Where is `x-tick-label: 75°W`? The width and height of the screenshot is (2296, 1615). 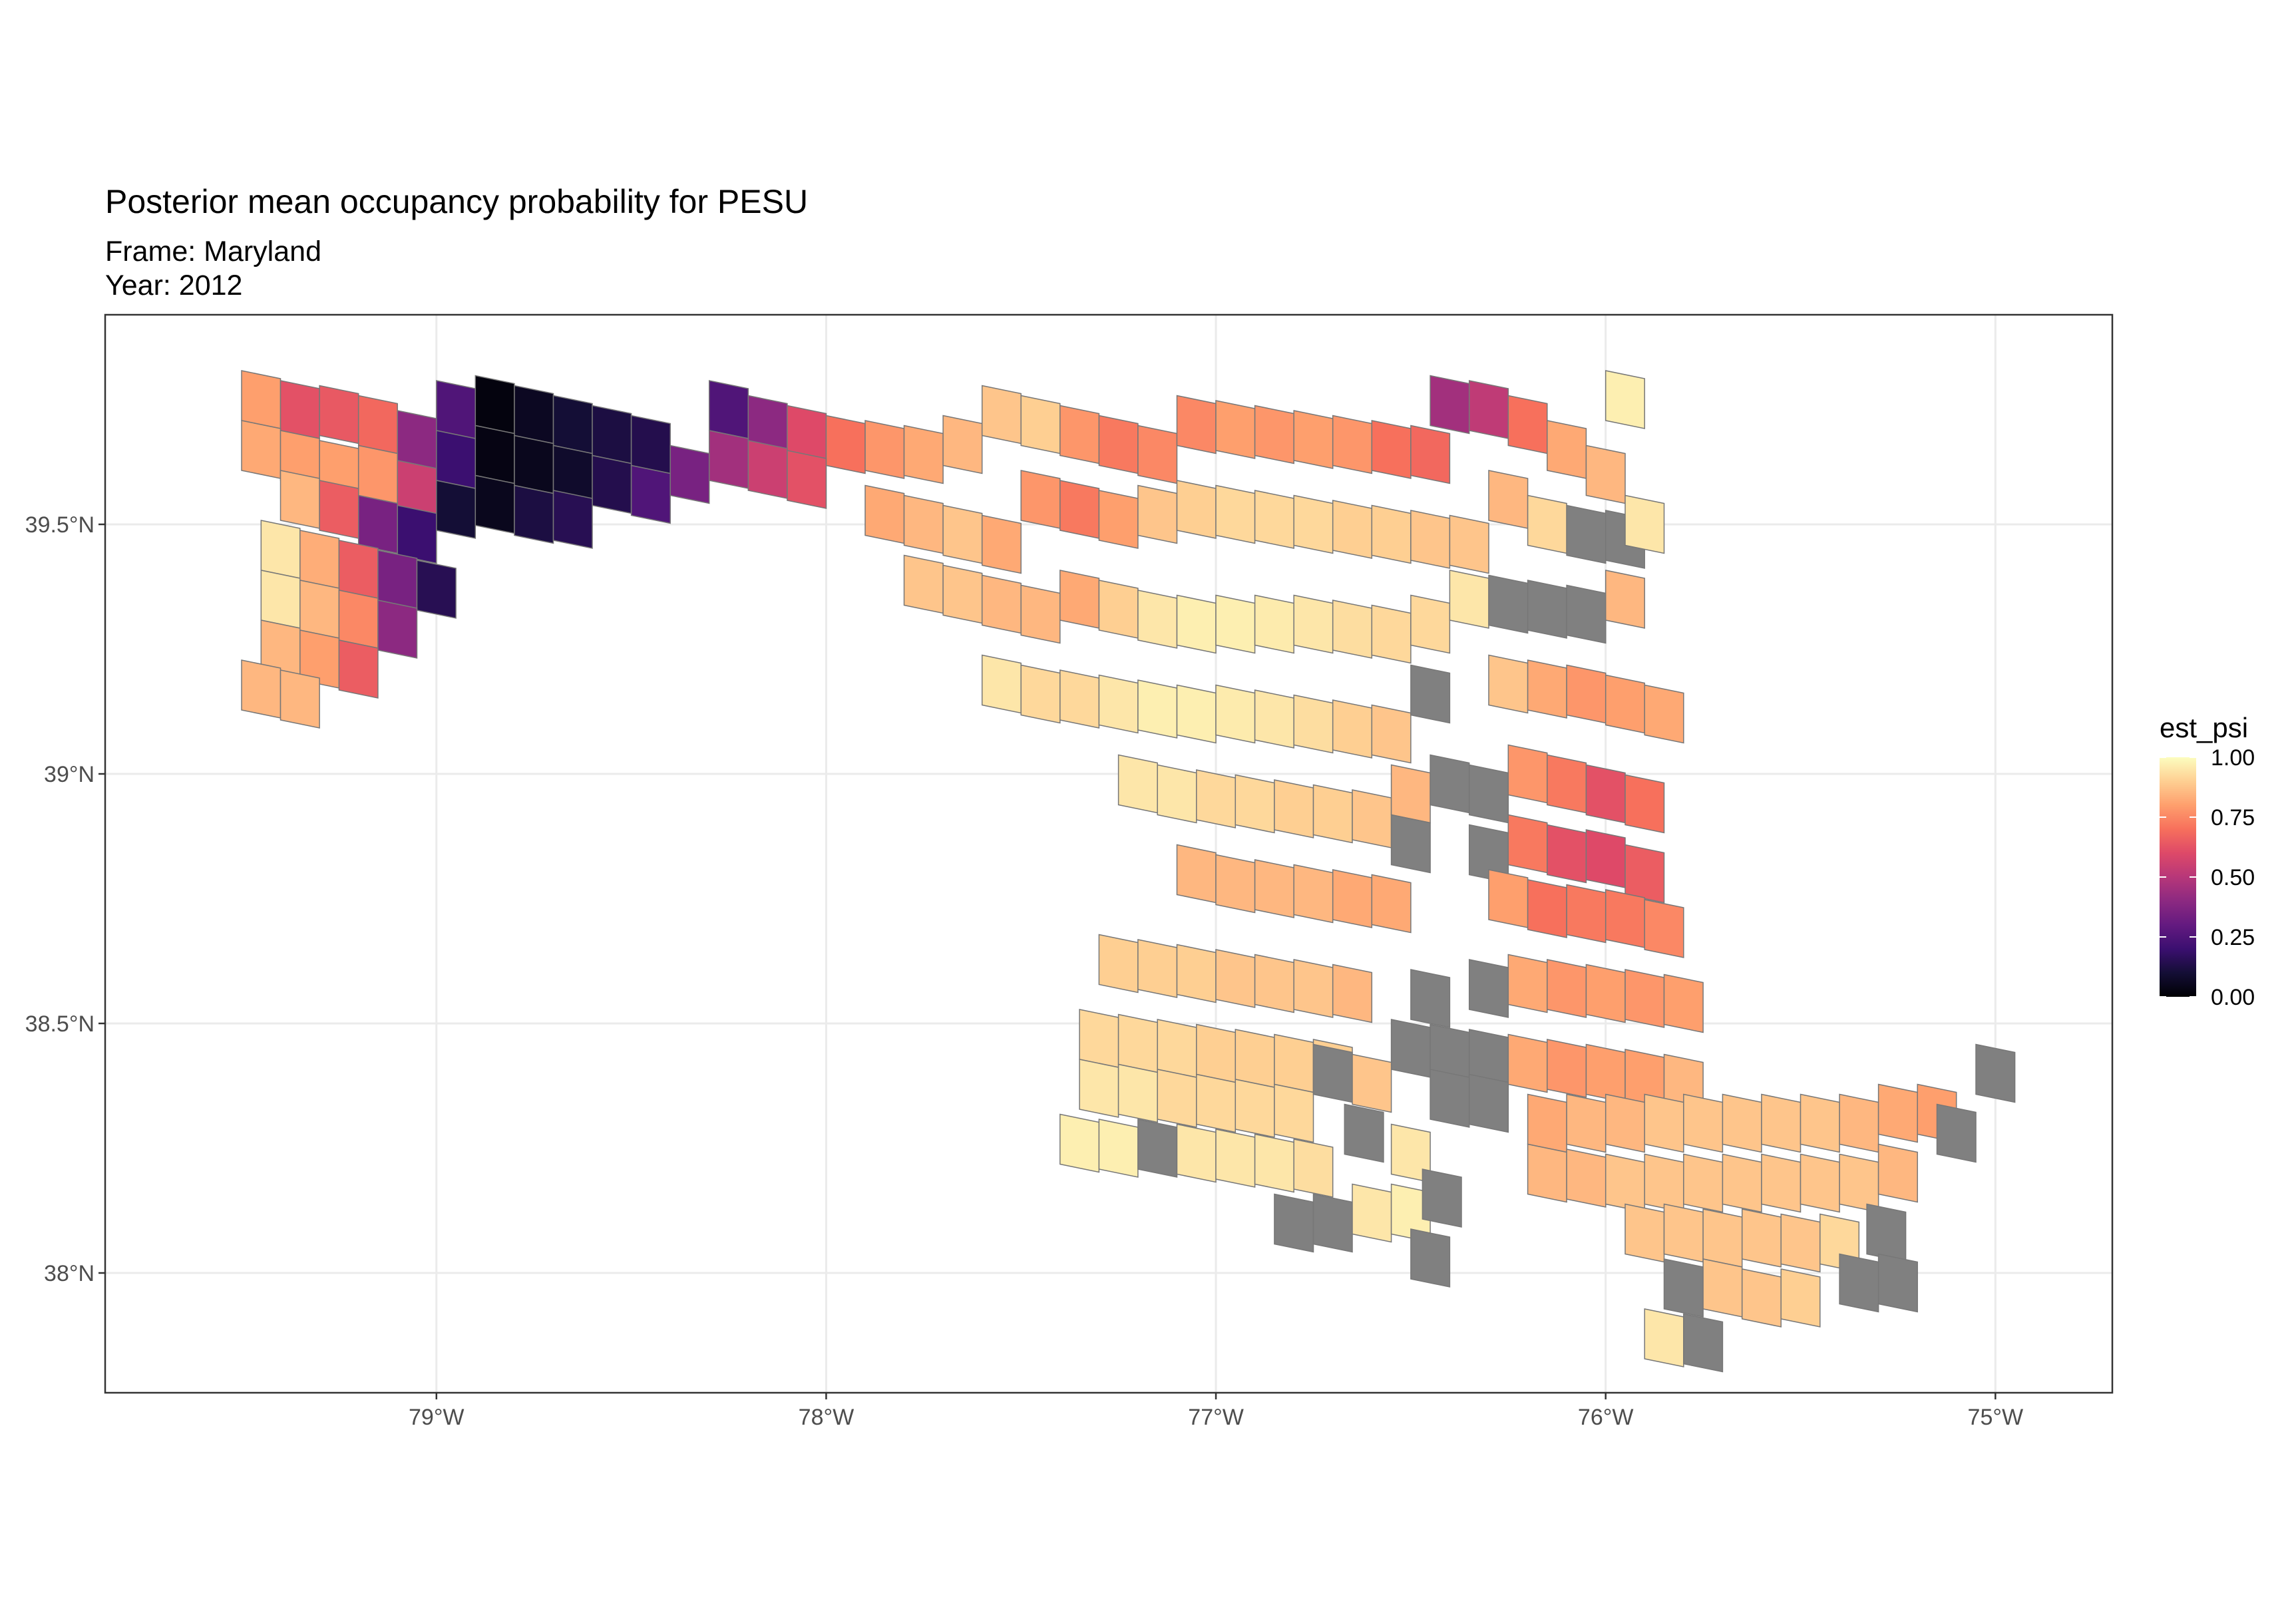
x-tick-label: 75°W is located at coordinates (1996, 1417).